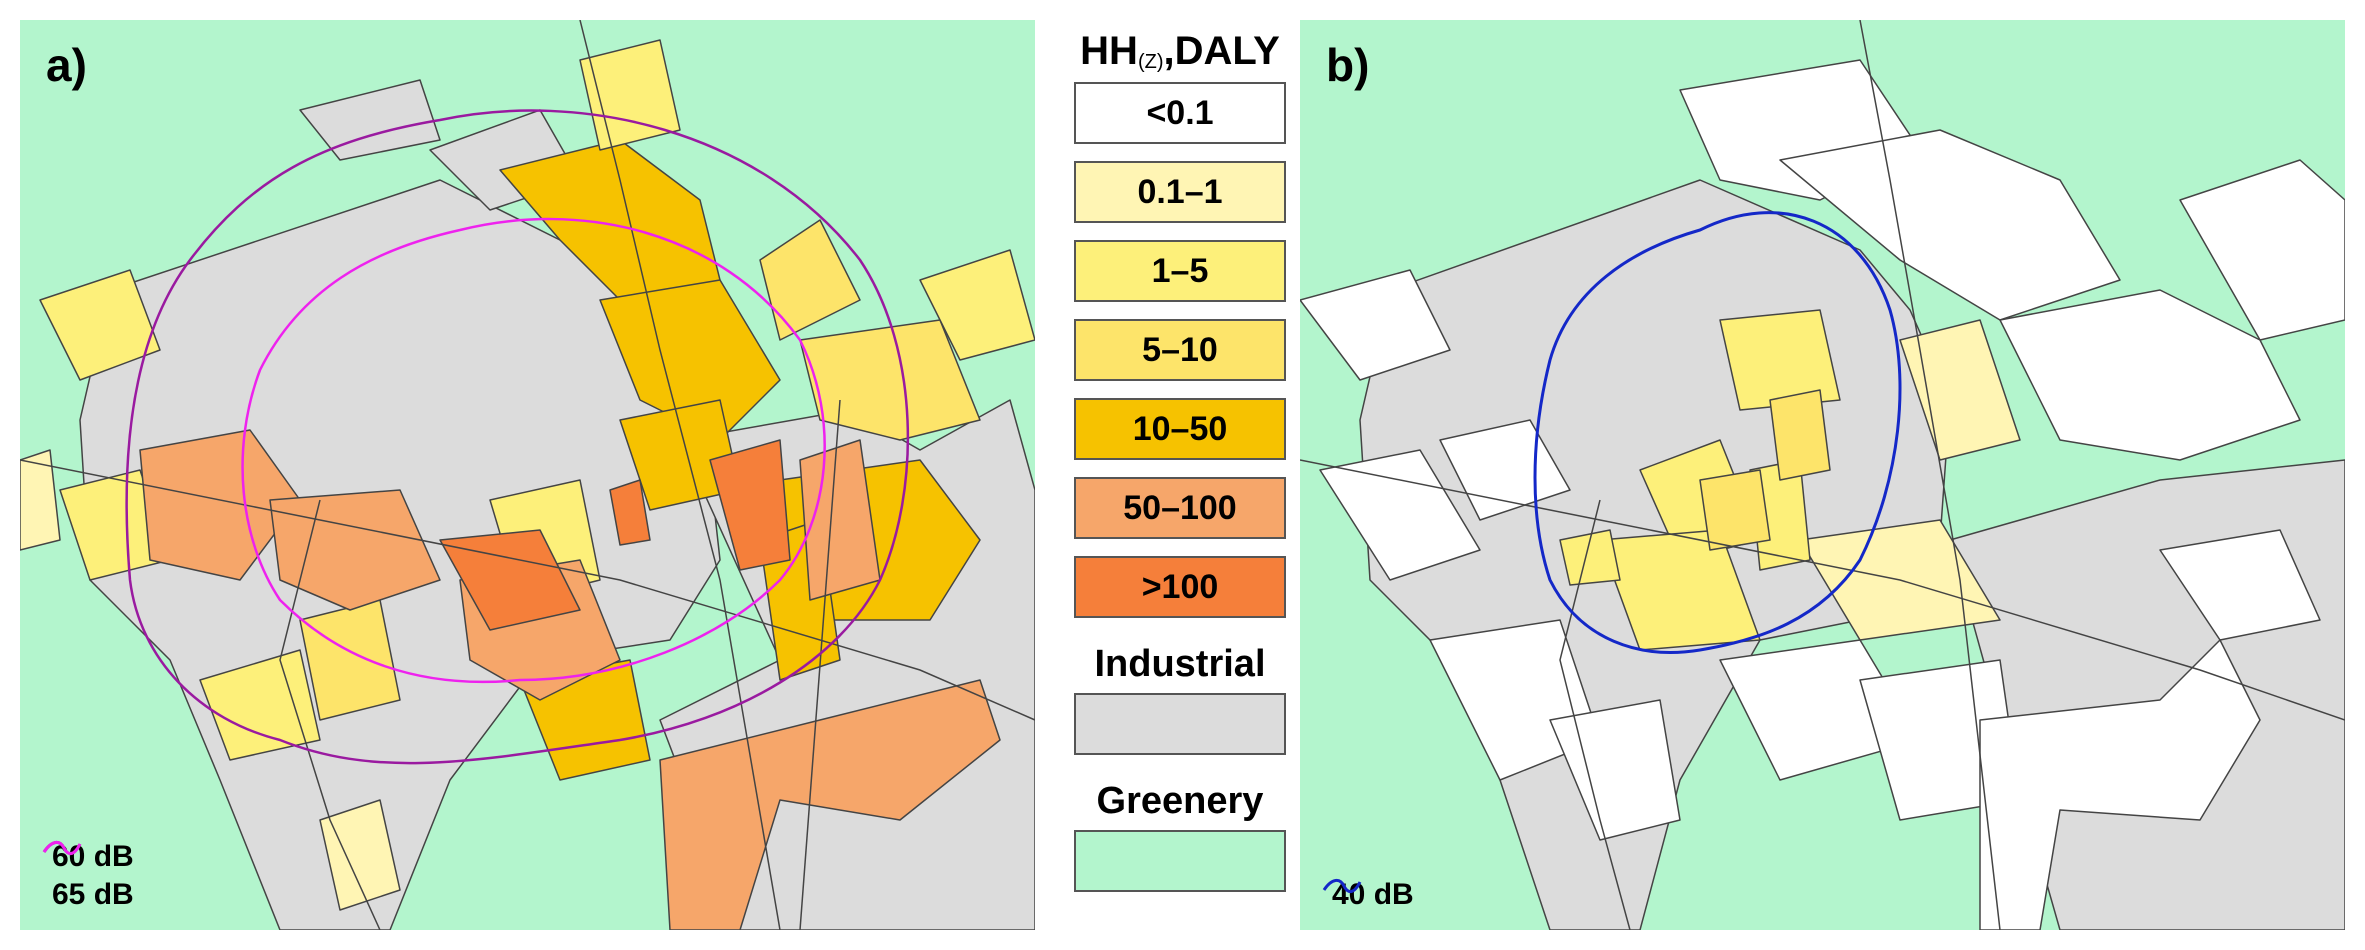  I want to click on contour-label: 40 dB, so click(1373, 894).